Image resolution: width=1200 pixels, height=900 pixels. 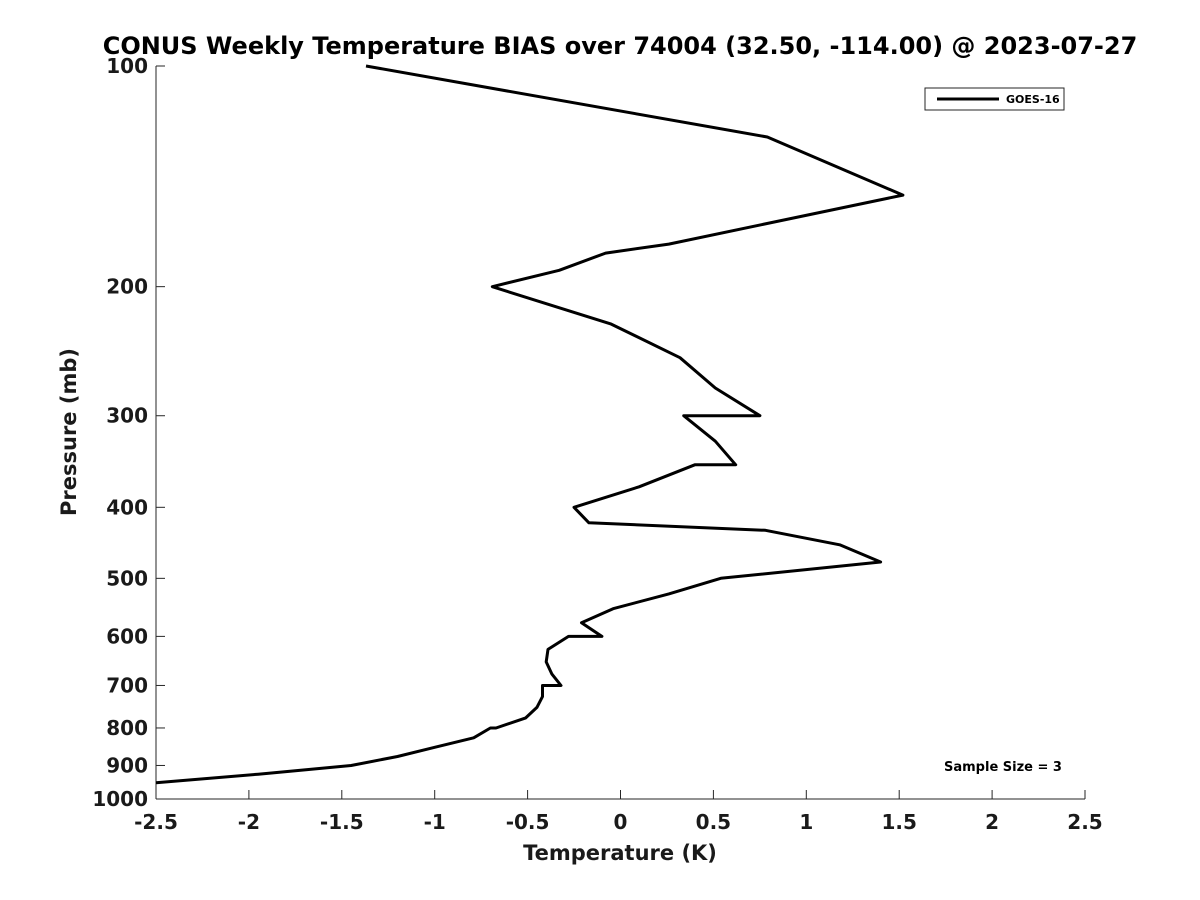 I want to click on y-tick-label: 100, so click(x=127, y=66).